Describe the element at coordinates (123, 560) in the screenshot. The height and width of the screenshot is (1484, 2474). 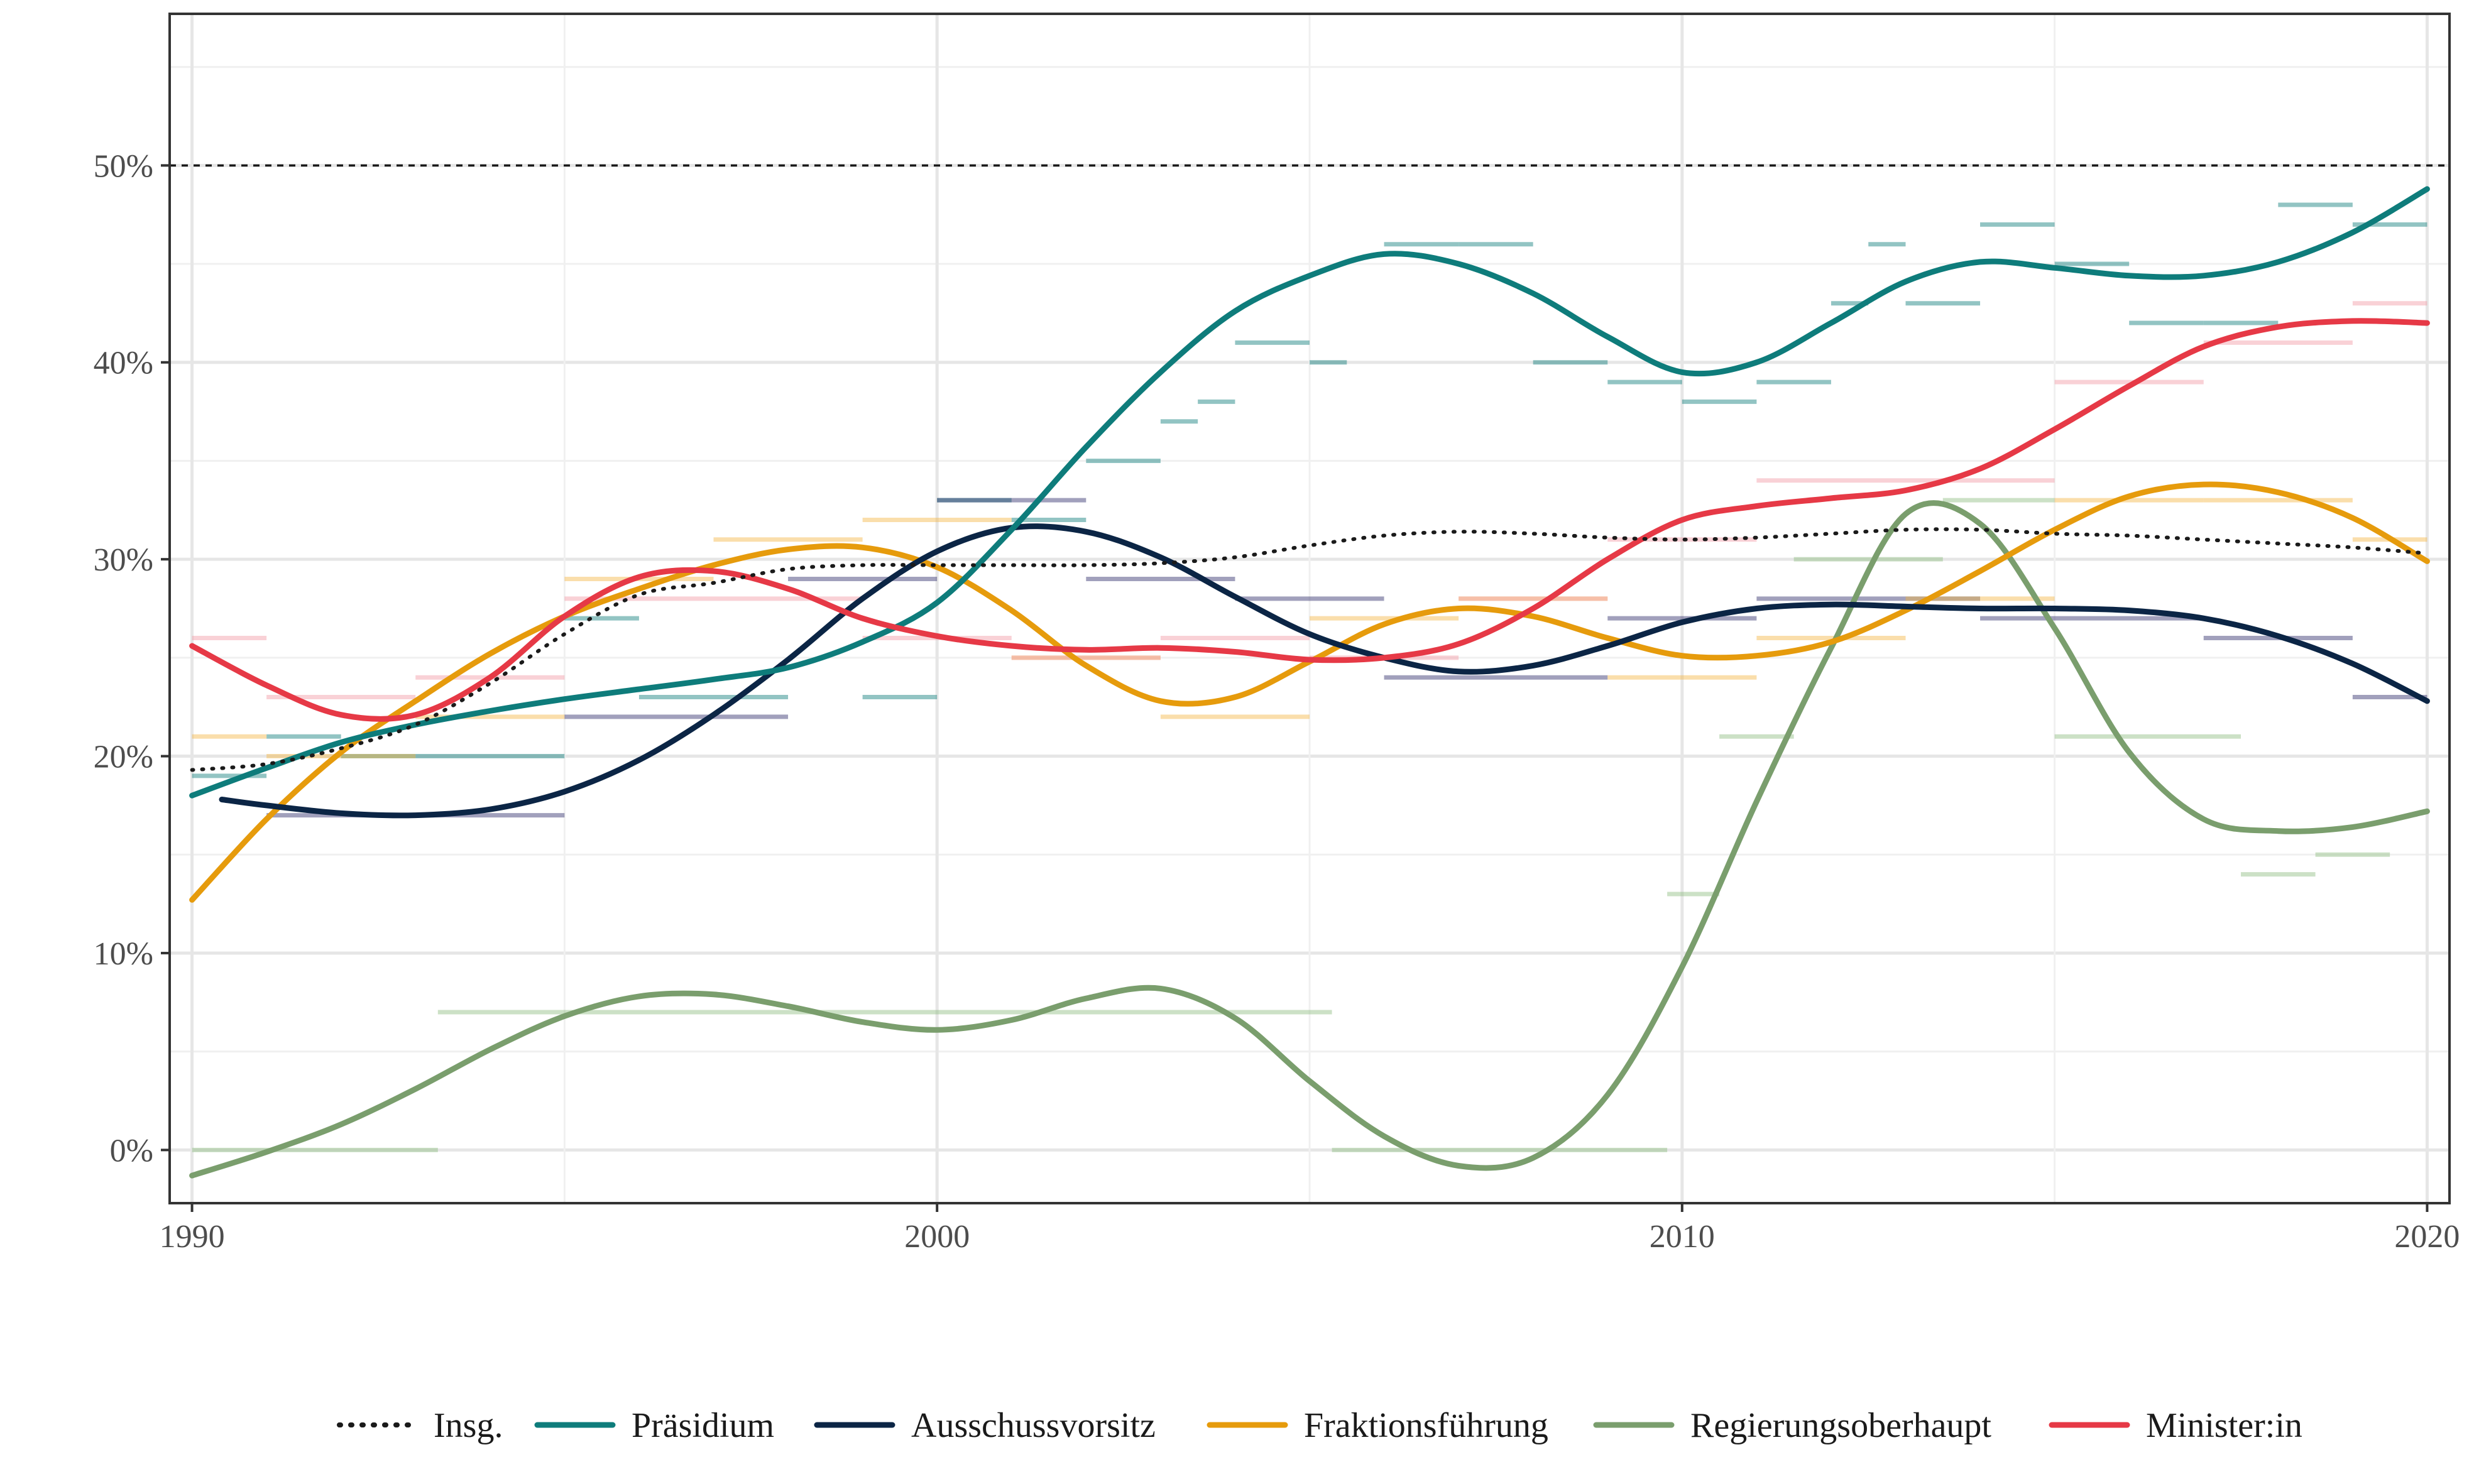
I see `y-tick-label: 30%` at that location.